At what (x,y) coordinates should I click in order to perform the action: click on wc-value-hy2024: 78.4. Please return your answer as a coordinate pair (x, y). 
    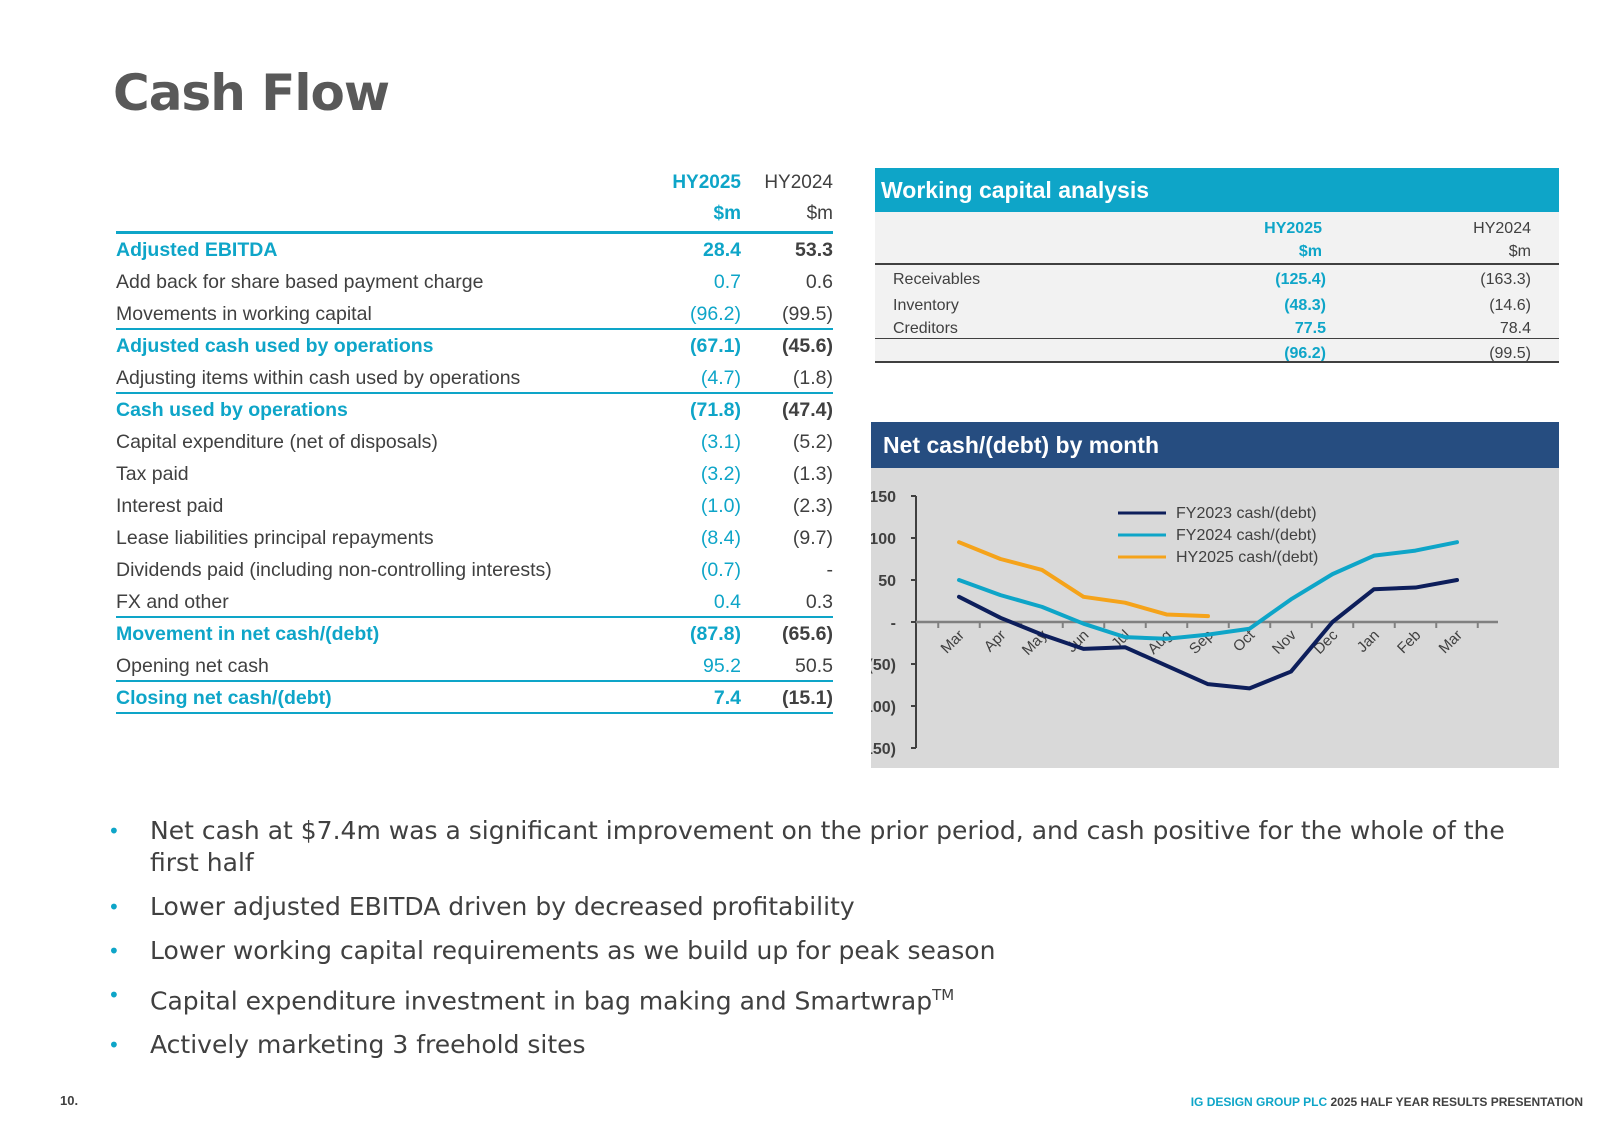
    Looking at the image, I should click on (1515, 328).